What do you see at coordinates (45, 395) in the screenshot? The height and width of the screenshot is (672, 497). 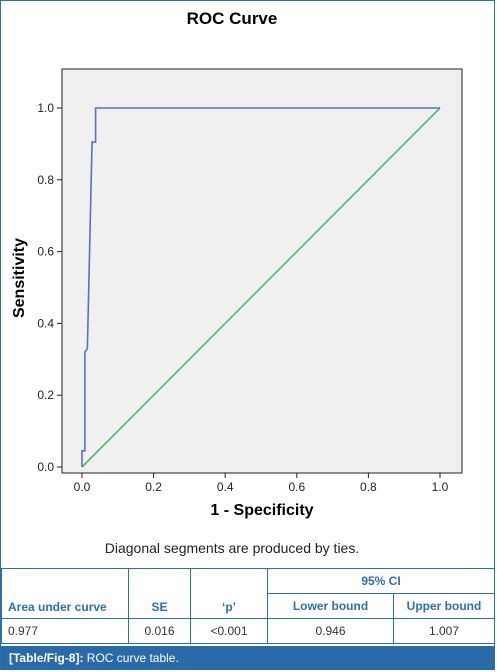 I see `y-tick-label: 0.2` at bounding box center [45, 395].